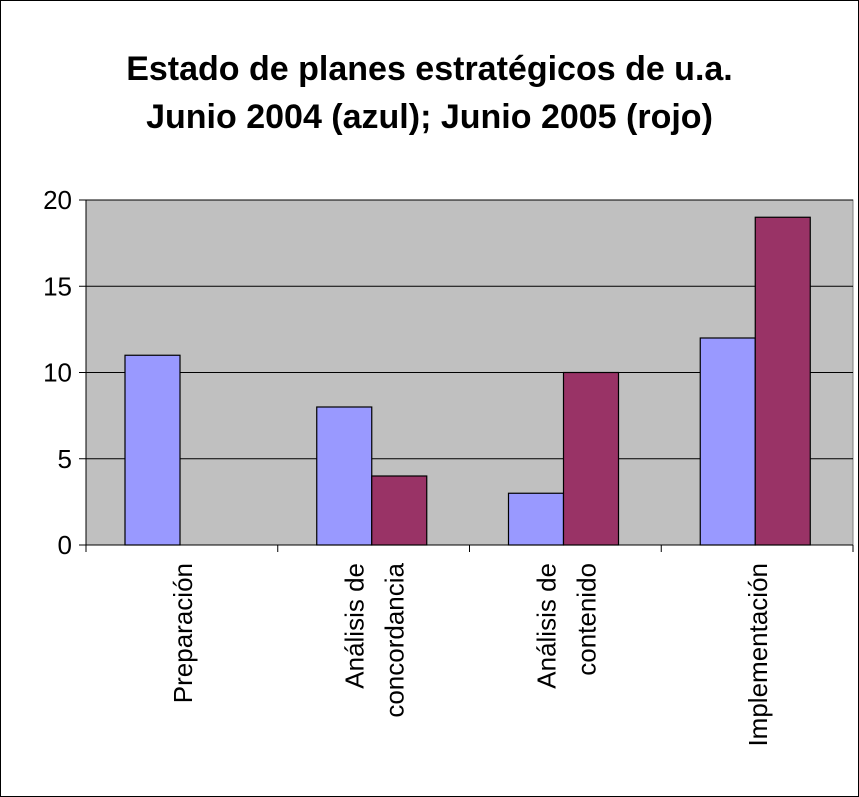 This screenshot has height=797, width=859. I want to click on y-tick-label: 15, so click(57, 286).